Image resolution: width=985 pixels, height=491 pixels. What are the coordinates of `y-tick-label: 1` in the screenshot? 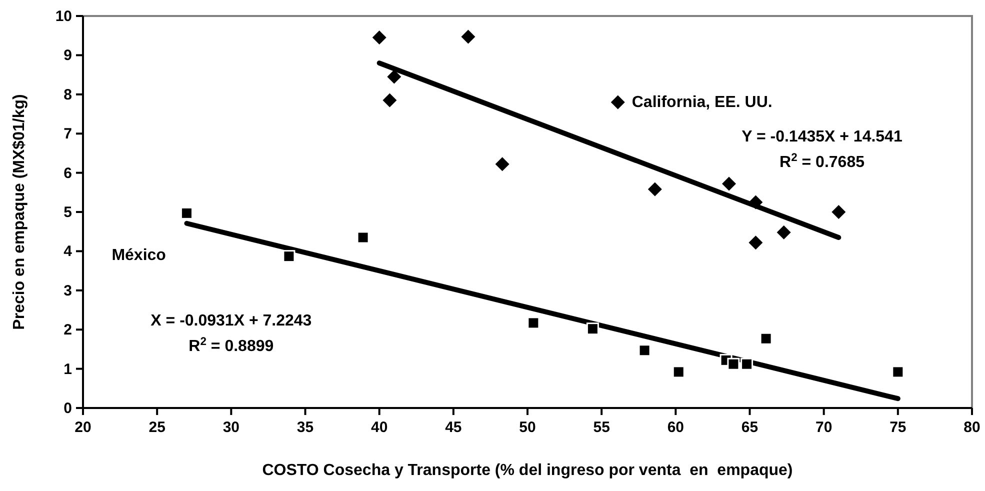 It's located at (68, 369).